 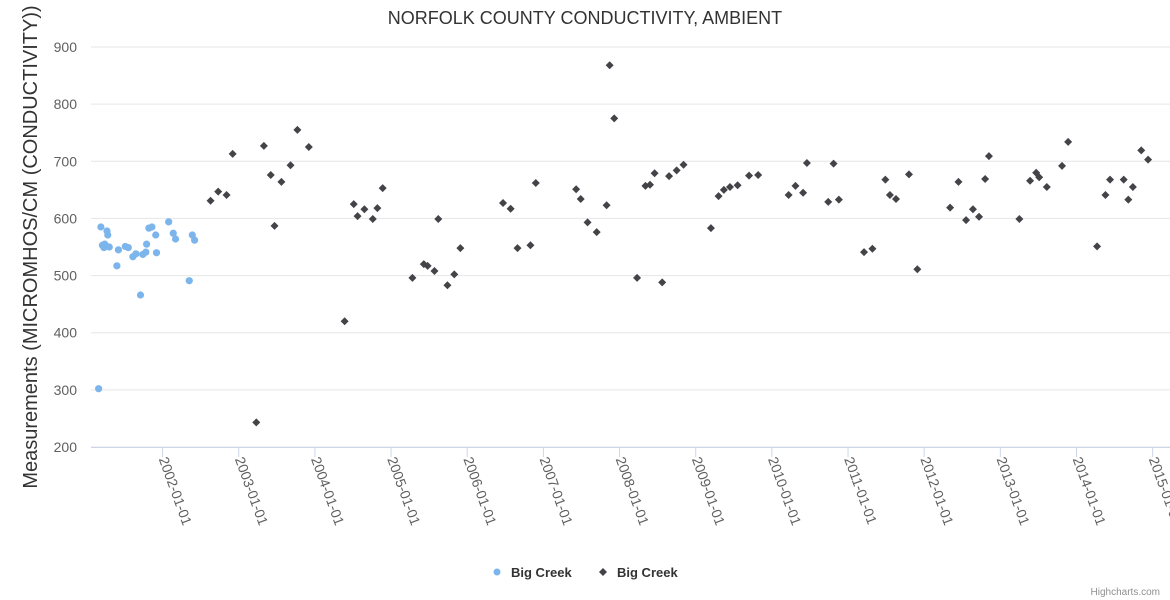 What do you see at coordinates (1125, 592) in the screenshot?
I see `credits-link: Highcharts.com` at bounding box center [1125, 592].